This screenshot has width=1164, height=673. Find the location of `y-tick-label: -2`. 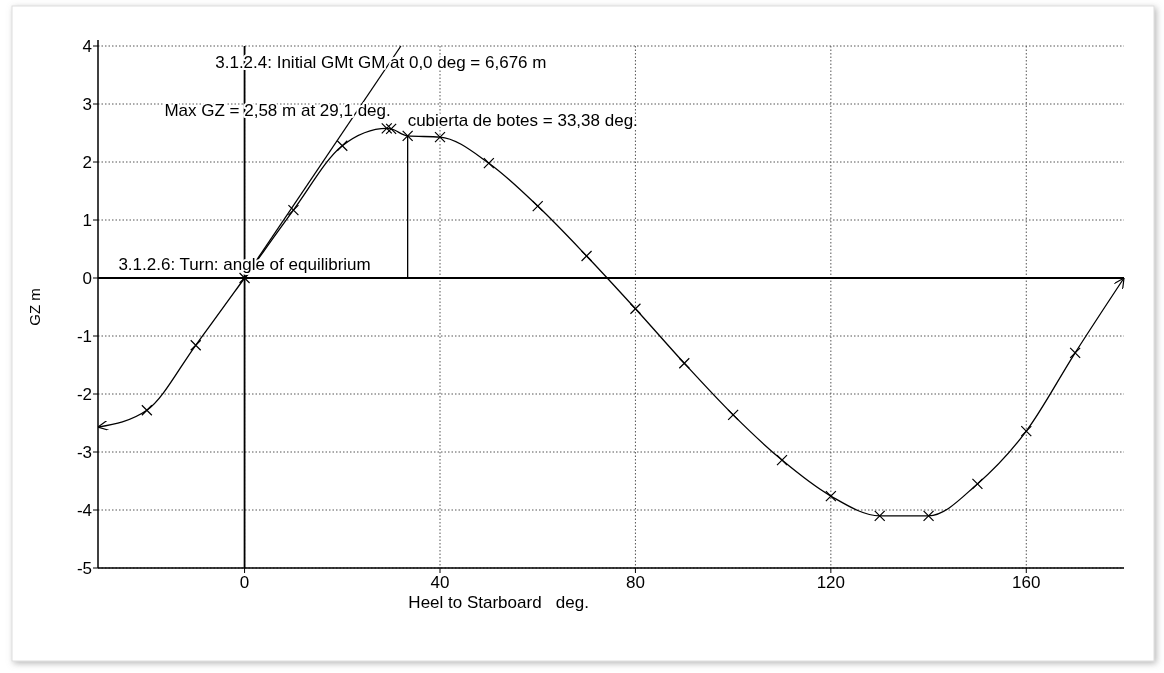

y-tick-label: -2 is located at coordinates (84, 394).